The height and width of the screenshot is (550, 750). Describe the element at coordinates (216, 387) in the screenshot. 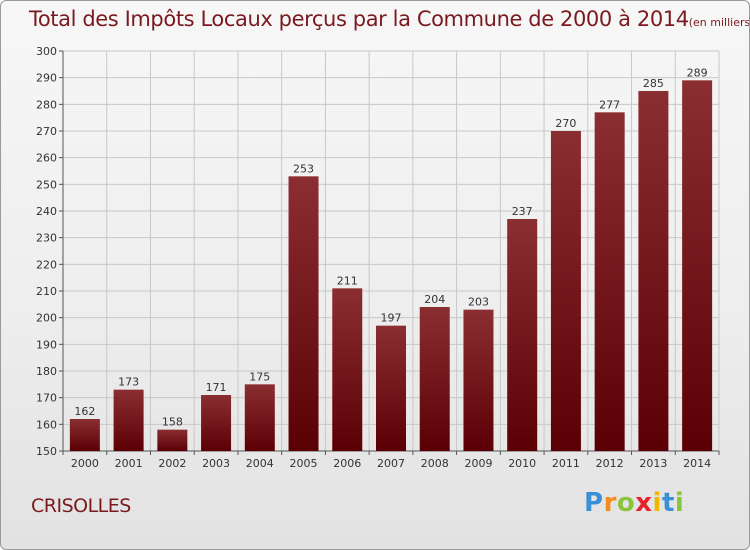

I see `data-label-2003: 171` at that location.